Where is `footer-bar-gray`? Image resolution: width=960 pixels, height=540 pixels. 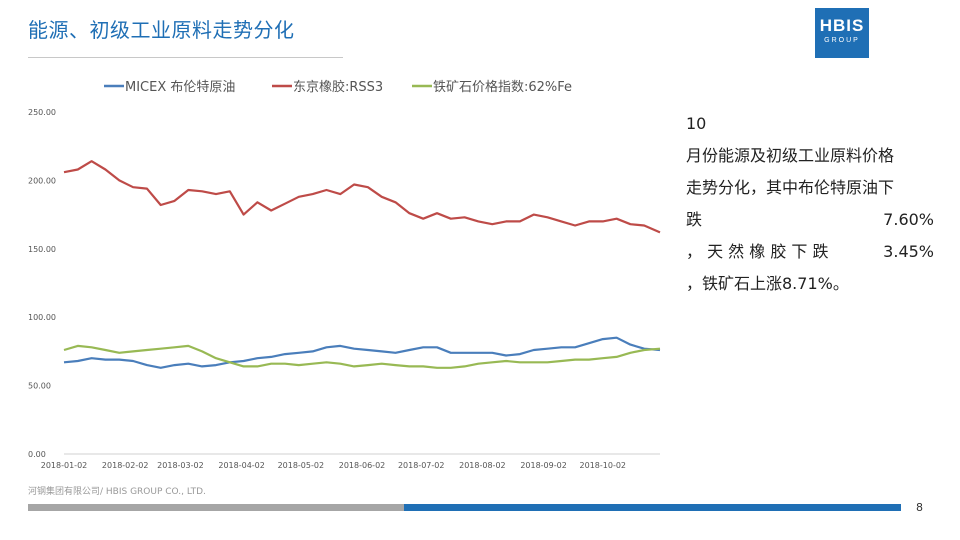 footer-bar-gray is located at coordinates (216, 507).